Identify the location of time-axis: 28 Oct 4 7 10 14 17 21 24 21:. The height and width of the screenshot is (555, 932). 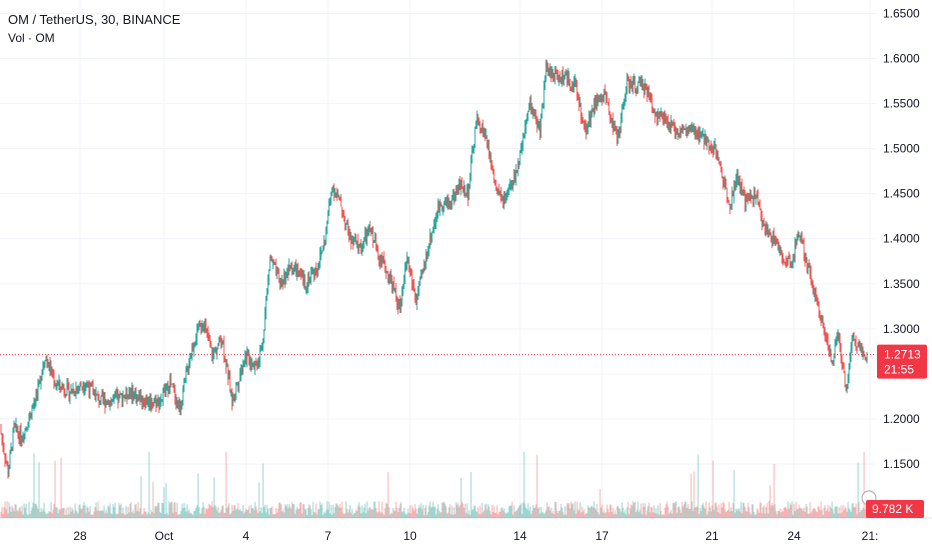
(475, 536).